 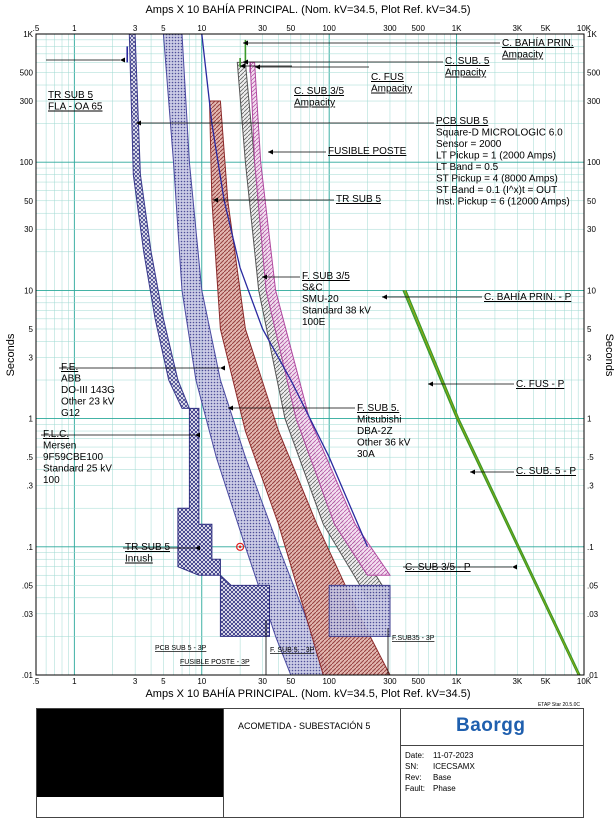 I want to click on annotation-line: G12, so click(x=70, y=413).